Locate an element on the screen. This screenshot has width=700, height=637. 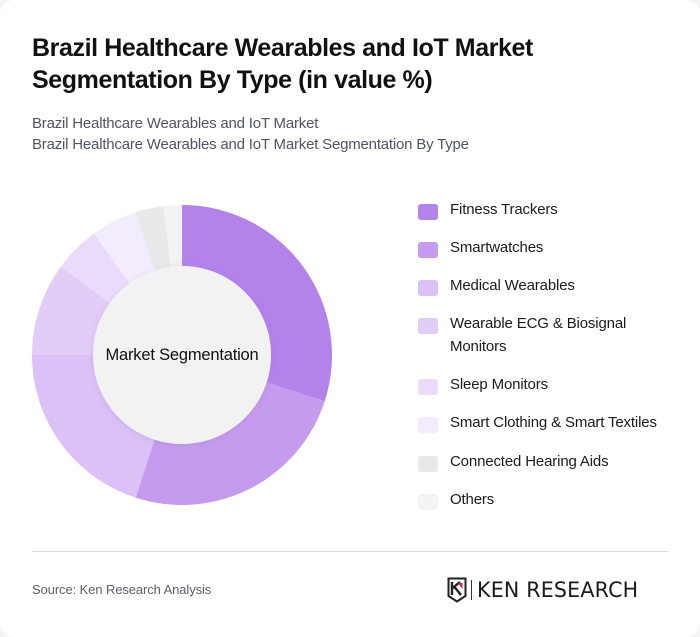
ken-research-logo: KEN RESEARCH is located at coordinates (544, 590).